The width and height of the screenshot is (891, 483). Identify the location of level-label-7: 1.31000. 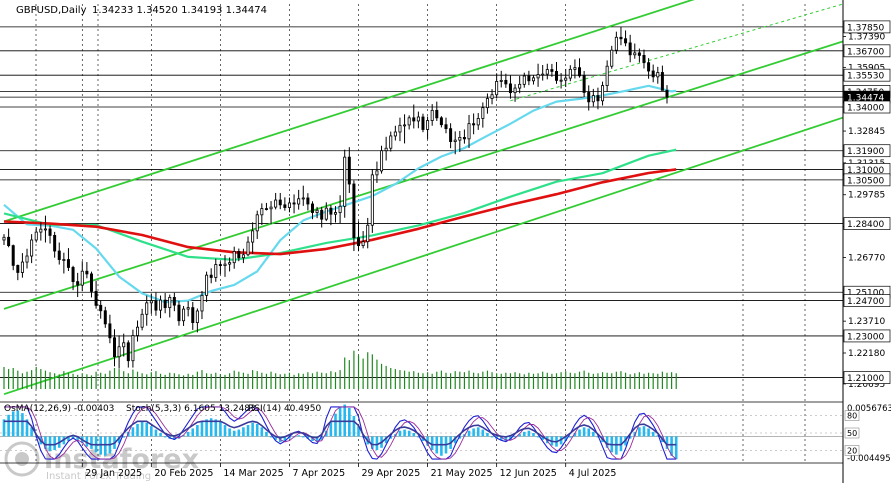
(865, 171).